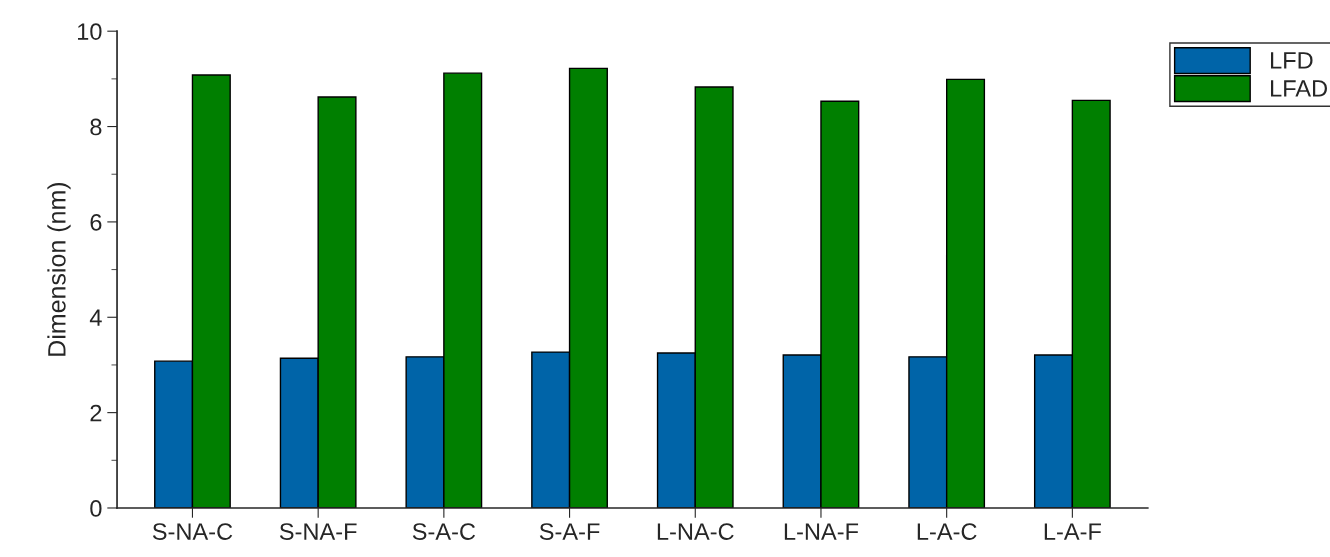  What do you see at coordinates (1072, 531) in the screenshot?
I see `x-tick-label: L-A-F` at bounding box center [1072, 531].